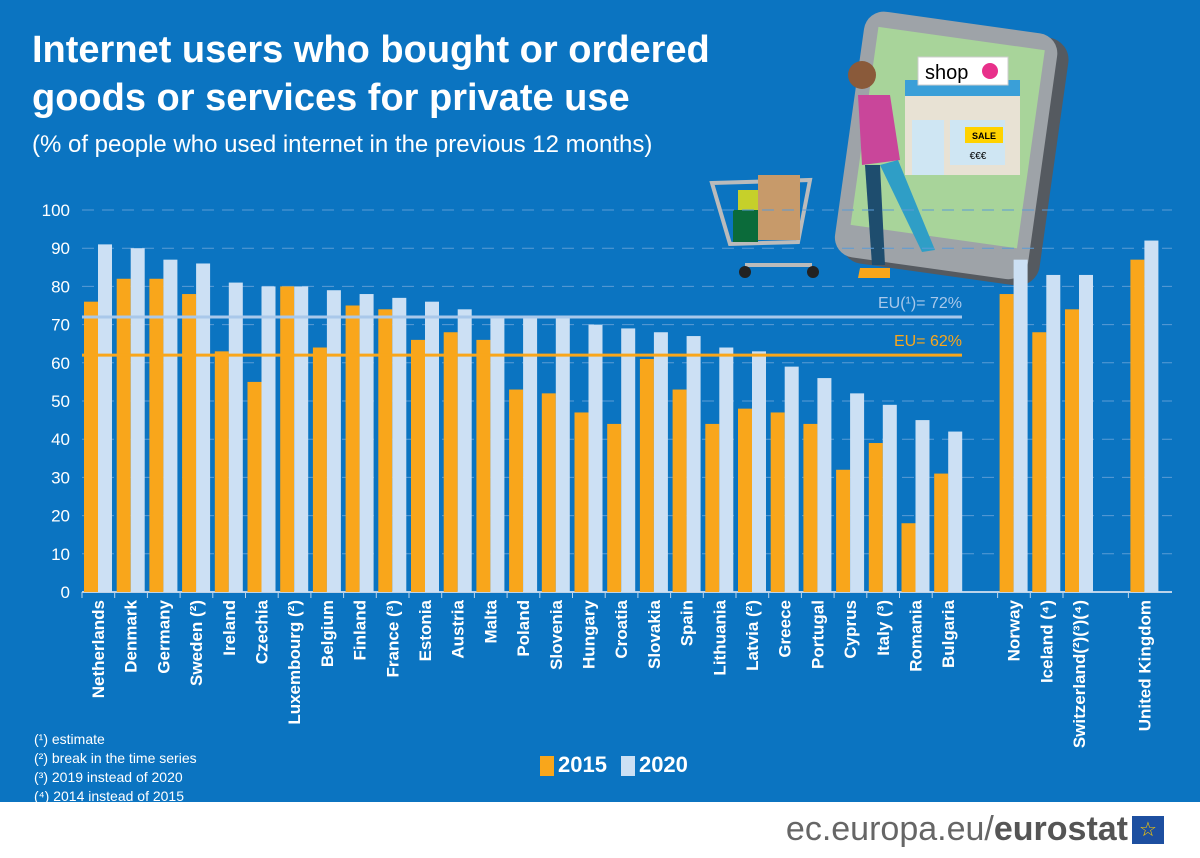 Image resolution: width=1200 pixels, height=858 pixels. Describe the element at coordinates (229, 628) in the screenshot. I see `x-tick-label: Ireland` at that location.